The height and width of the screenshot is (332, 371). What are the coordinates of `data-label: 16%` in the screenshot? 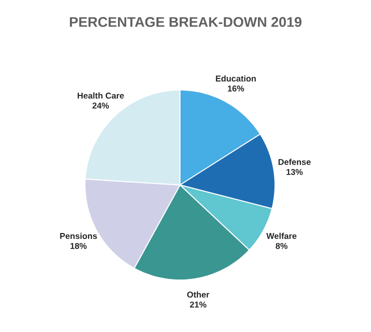 It's located at (236, 89).